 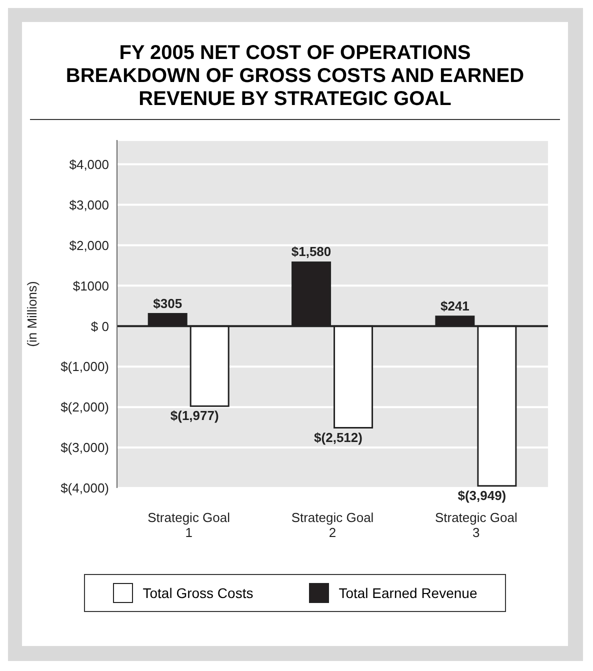 What do you see at coordinates (332, 525) in the screenshot?
I see `x-tick-label: Strategic Goal 2` at bounding box center [332, 525].